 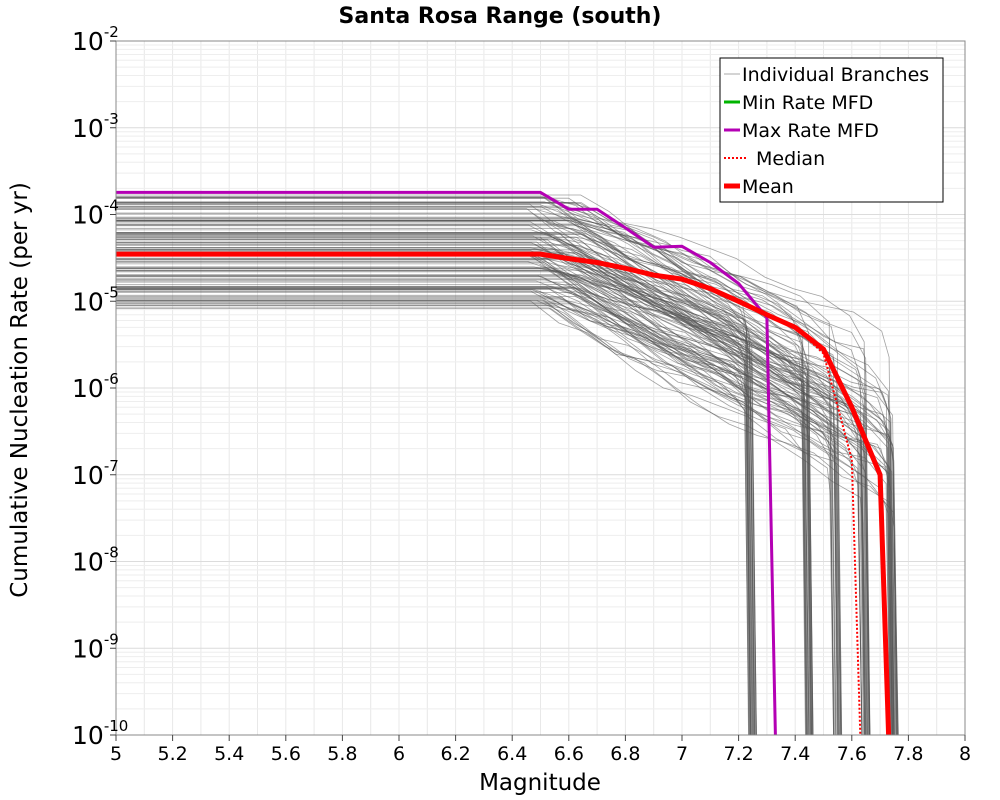 I want to click on y-tick-label: 10⁻⁶, so click(x=95, y=386).